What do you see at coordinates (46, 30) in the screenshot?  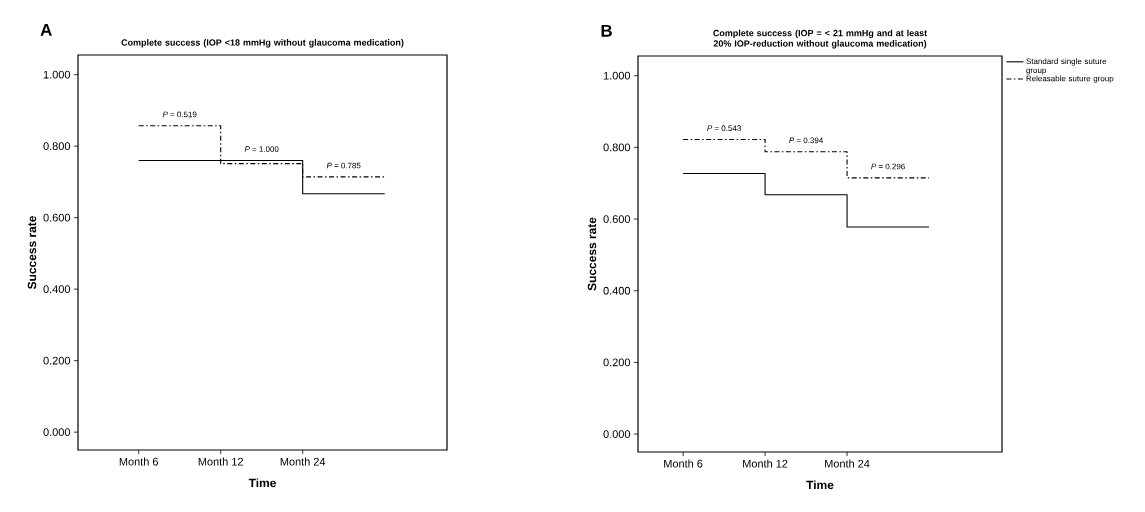 I see `text: A` at bounding box center [46, 30].